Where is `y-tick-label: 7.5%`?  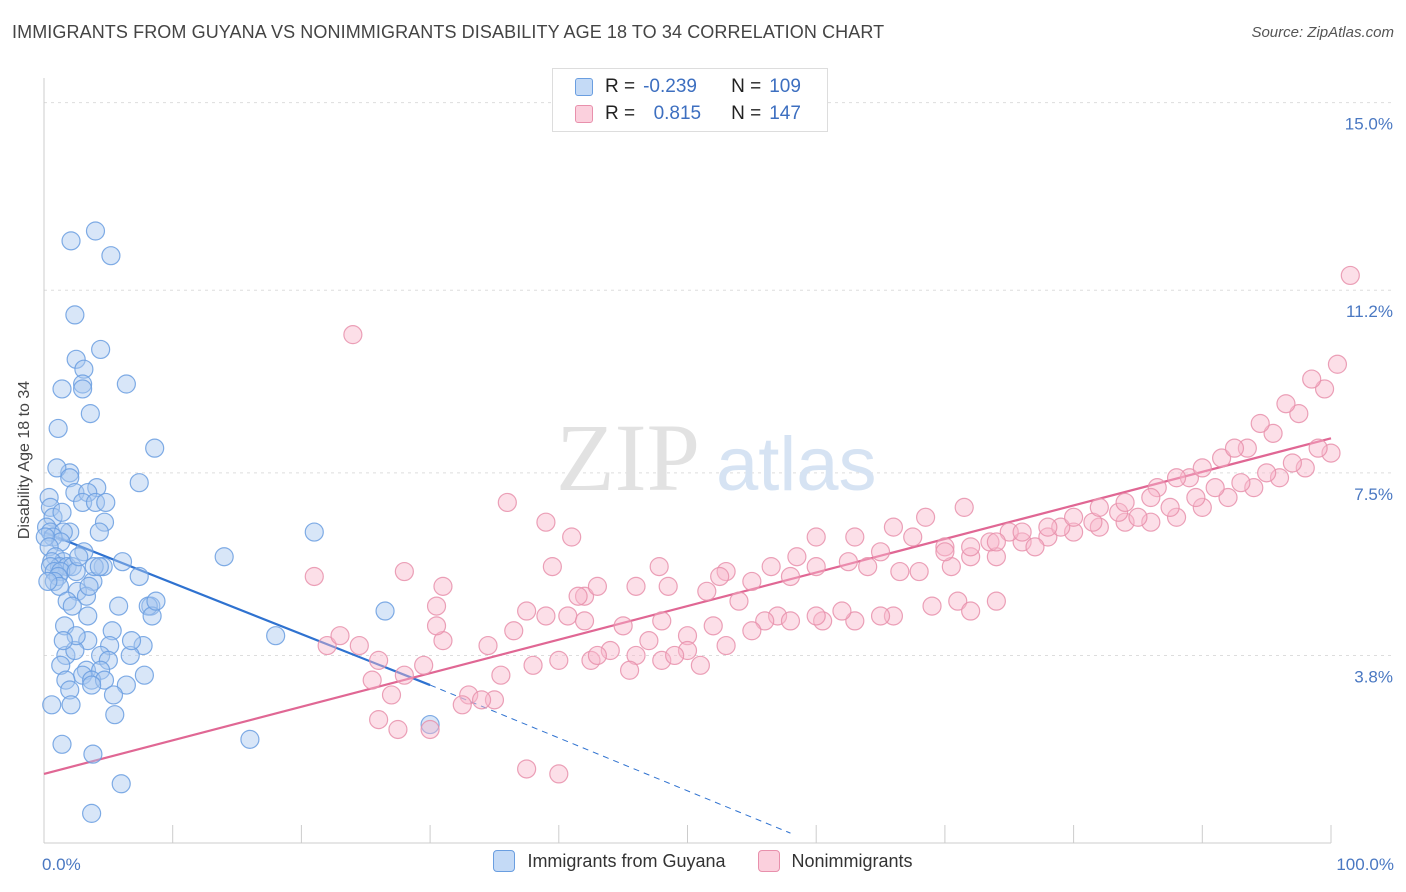
y-tick-label: 7.5% is located at coordinates (1373, 494).